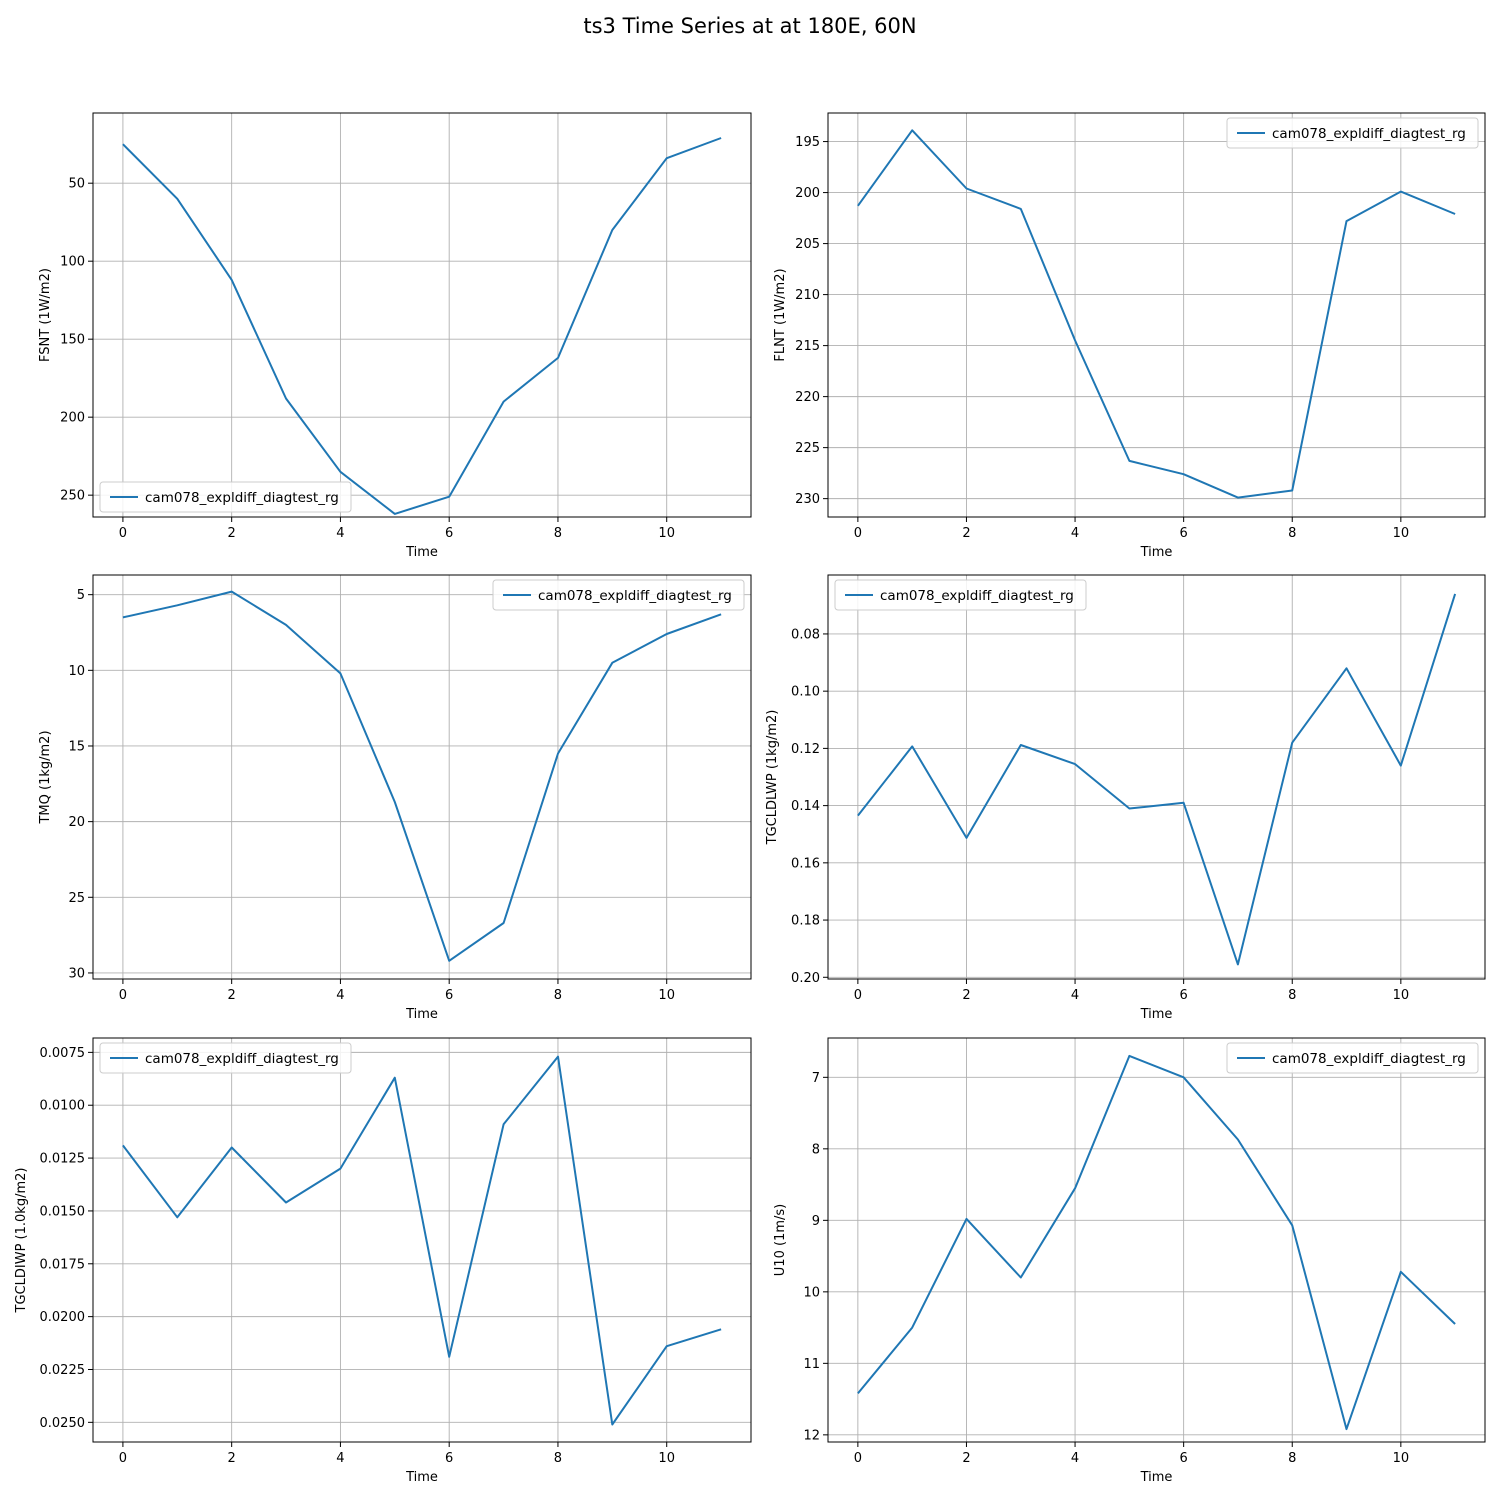 The width and height of the screenshot is (1500, 1500). I want to click on y-tick-label: 225, so click(807, 448).